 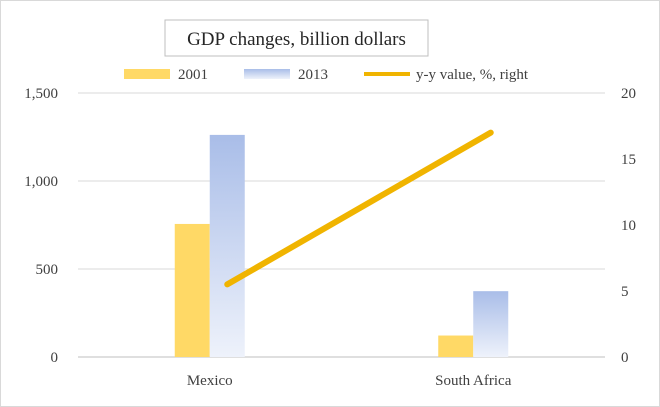 I want to click on legend-label-2013: 2013, so click(x=313, y=75).